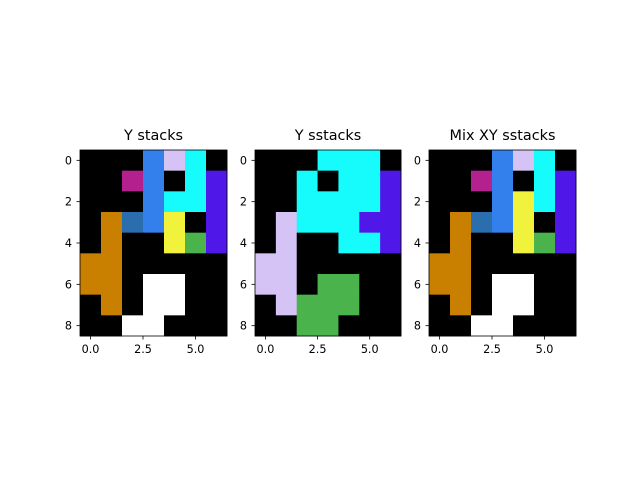  I want to click on panel-y-stacks: Y stacks 0.0 2.5 5.0 0 2 4 6 8, so click(146, 242).